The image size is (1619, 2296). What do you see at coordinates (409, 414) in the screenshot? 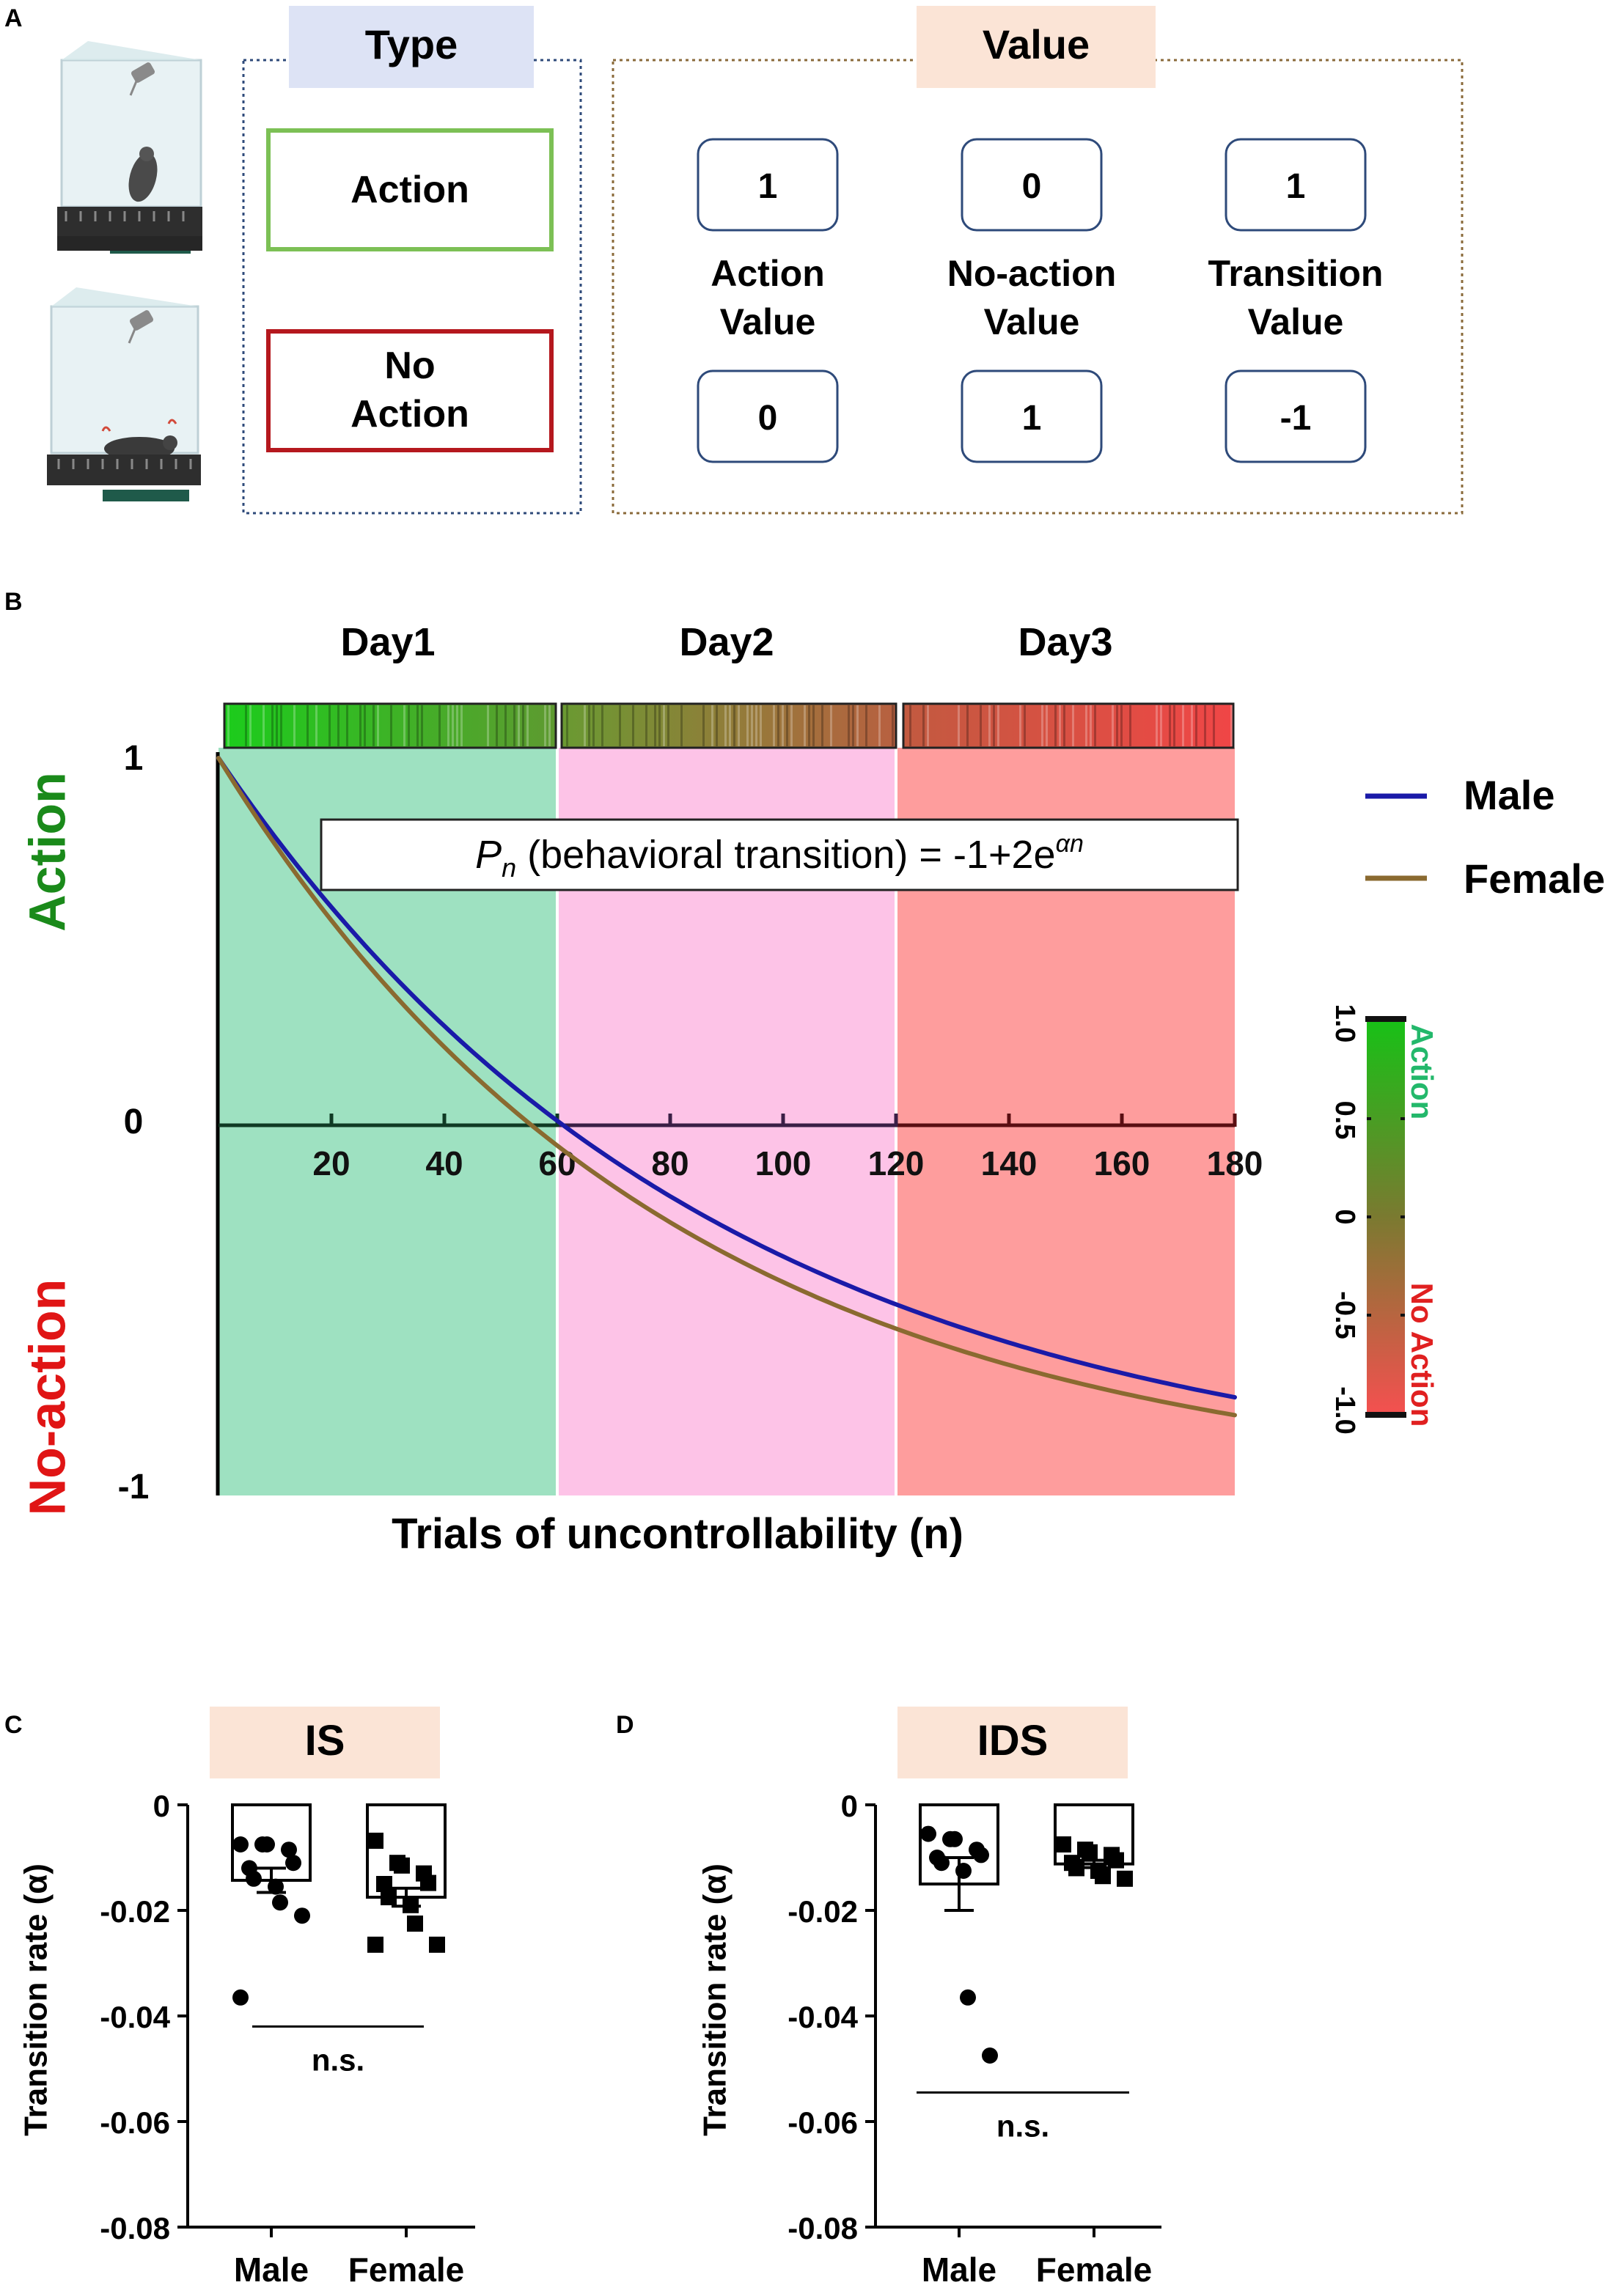
I see `noaction-type-label-line2: Action` at bounding box center [409, 414].